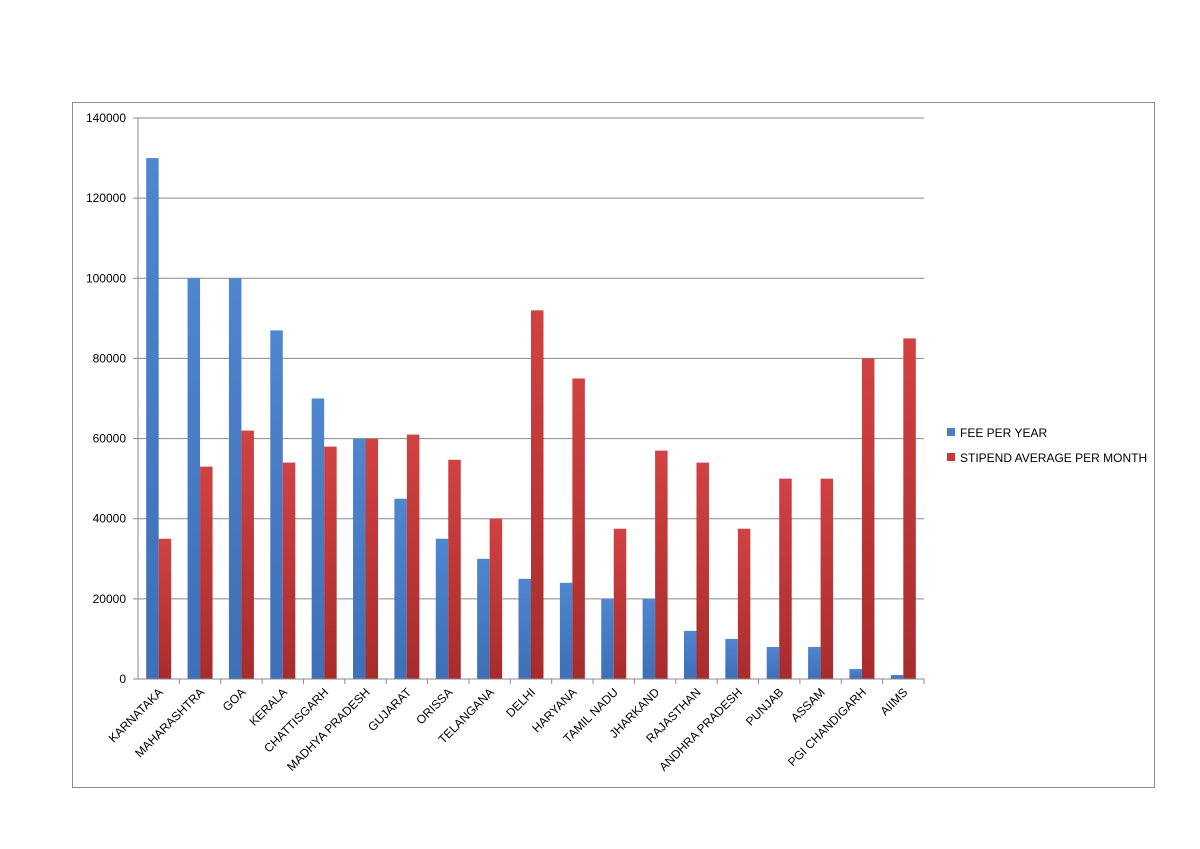 The height and width of the screenshot is (849, 1200). I want to click on fee-bar-gujarat, so click(400, 588).